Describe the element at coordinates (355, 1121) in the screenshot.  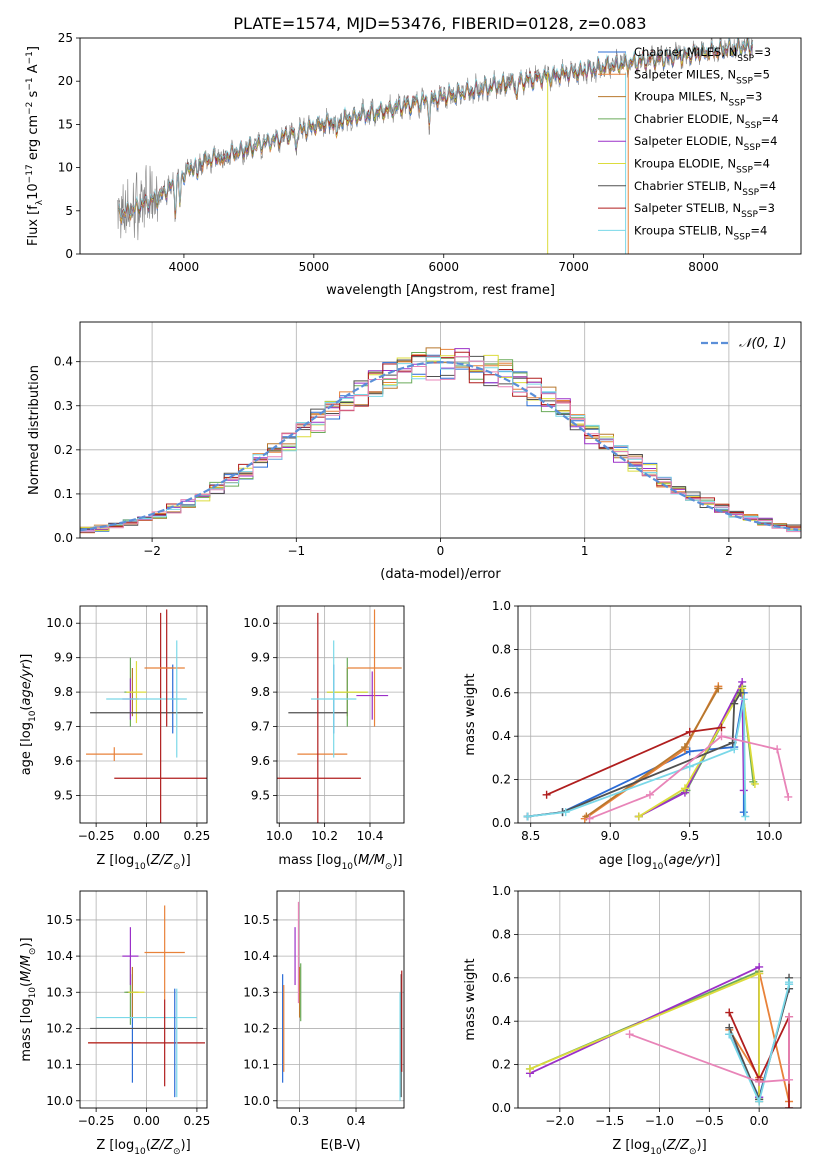
I see `x-tick-label: 0.4` at that location.